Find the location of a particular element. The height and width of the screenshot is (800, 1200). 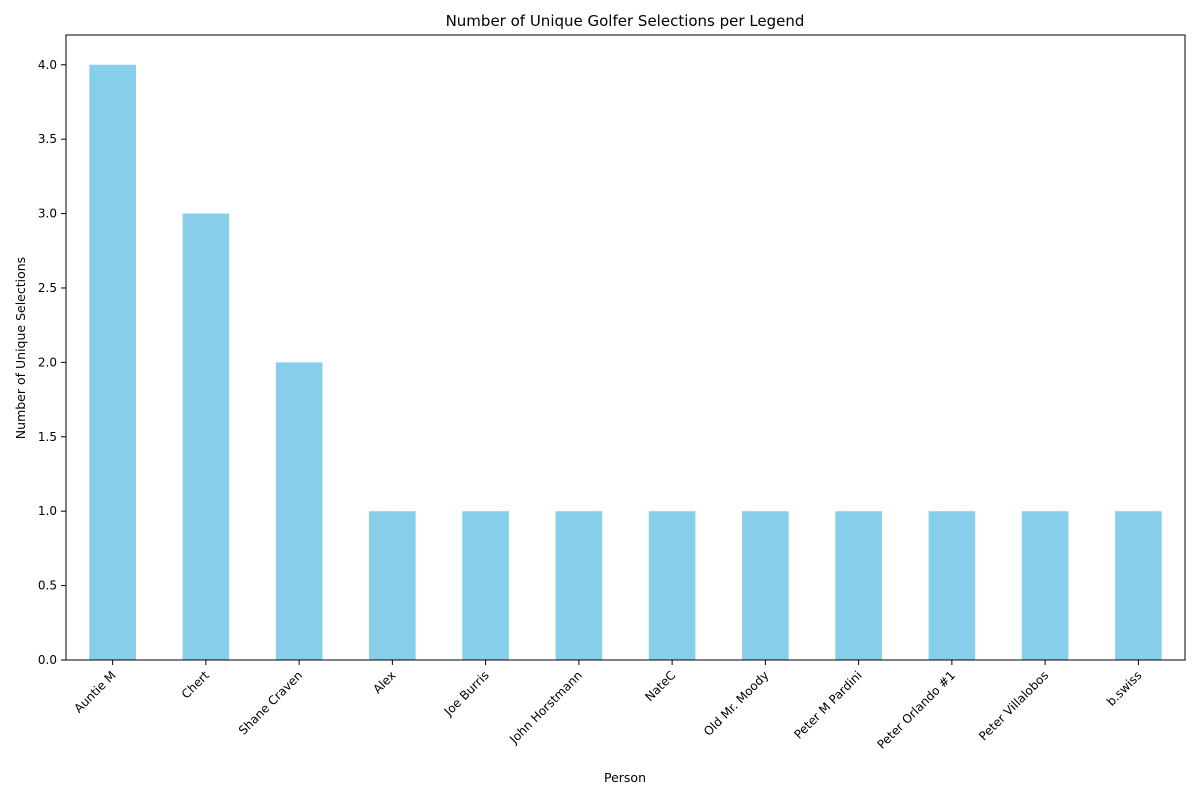

y-tick-label-3: 1.5 is located at coordinates (47, 437).